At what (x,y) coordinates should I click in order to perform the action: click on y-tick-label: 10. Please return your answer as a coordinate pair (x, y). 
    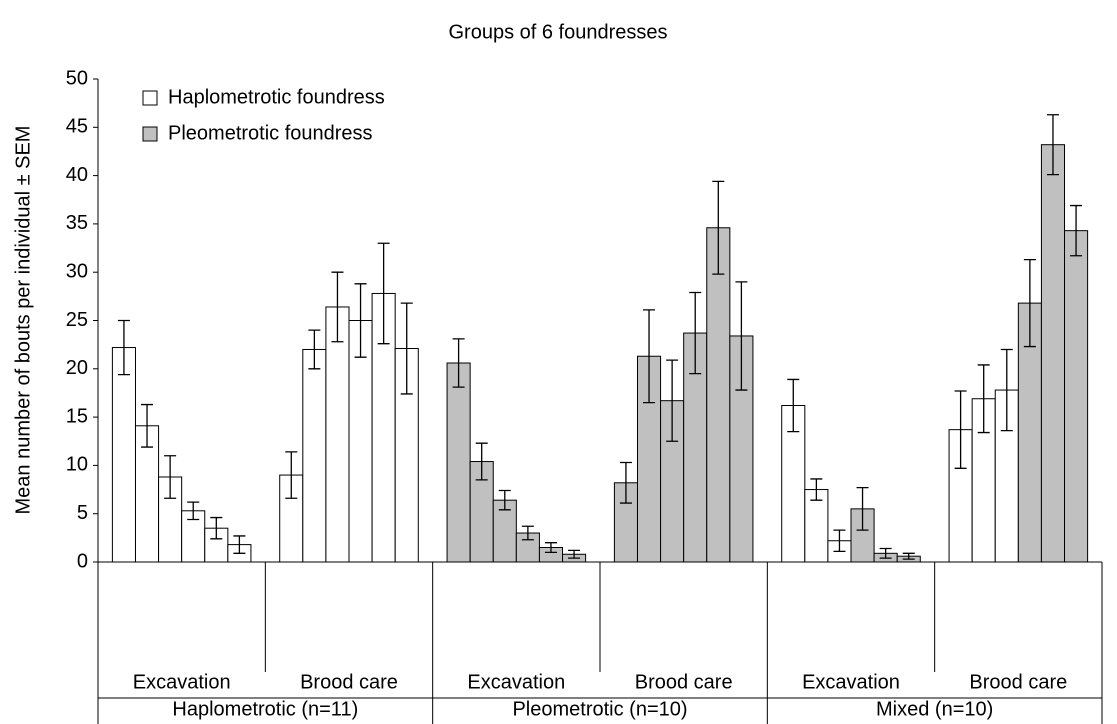
    Looking at the image, I should click on (77, 465).